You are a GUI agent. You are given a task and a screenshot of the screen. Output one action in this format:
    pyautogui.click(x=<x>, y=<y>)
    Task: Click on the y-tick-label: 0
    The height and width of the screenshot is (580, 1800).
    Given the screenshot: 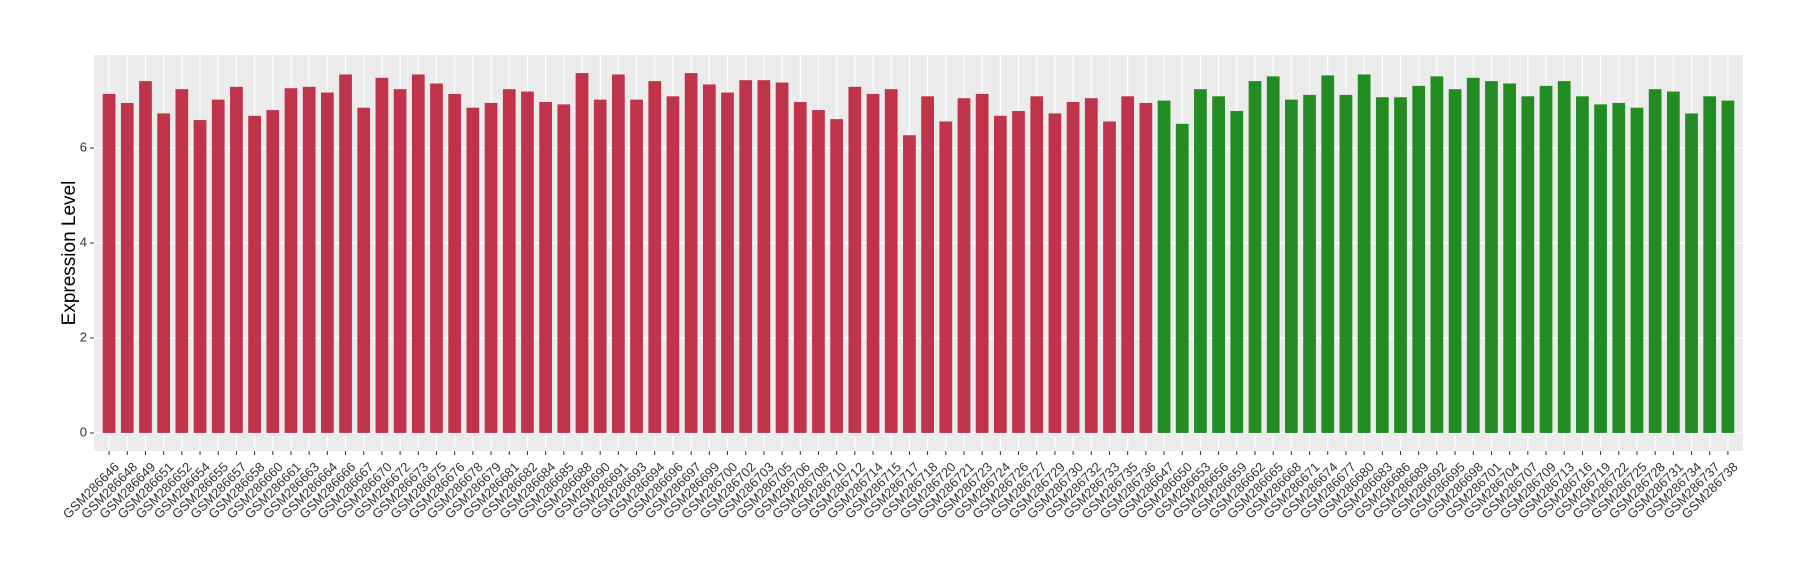 What is the action you would take?
    pyautogui.click(x=83, y=431)
    